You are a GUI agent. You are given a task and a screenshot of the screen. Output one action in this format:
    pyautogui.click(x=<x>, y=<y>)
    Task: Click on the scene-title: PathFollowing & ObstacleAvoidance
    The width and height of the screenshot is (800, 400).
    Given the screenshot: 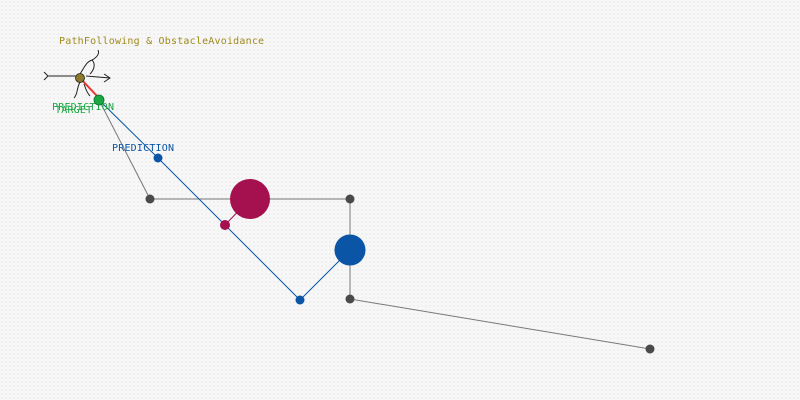 What is the action you would take?
    pyautogui.click(x=161, y=41)
    